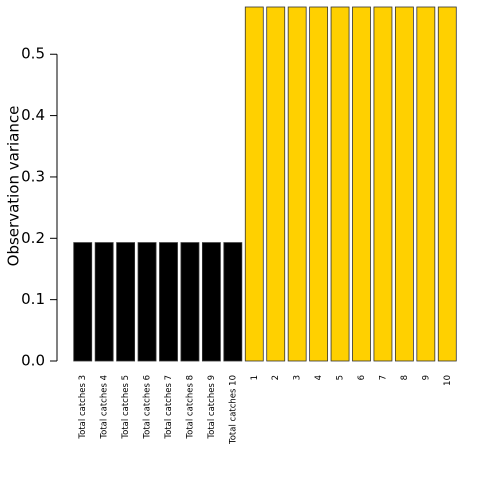 The image size is (480, 480). Describe the element at coordinates (405, 377) in the screenshot. I see `x-tick-label: 8` at that location.